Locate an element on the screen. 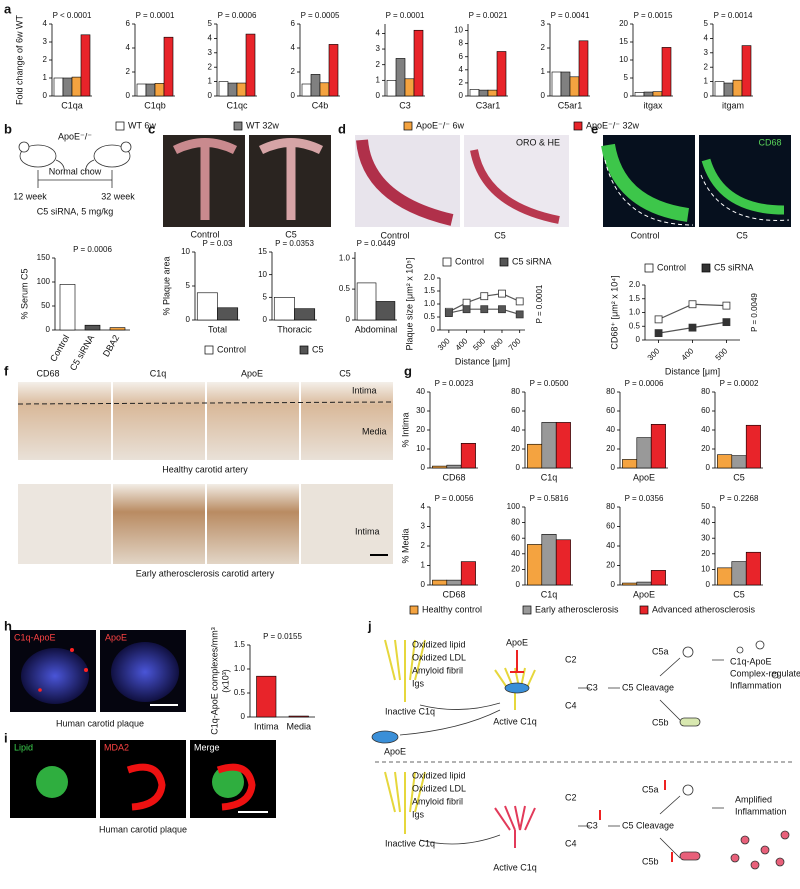 The image size is (800, 889). p-value: P = 0.0021 is located at coordinates (488, 15).